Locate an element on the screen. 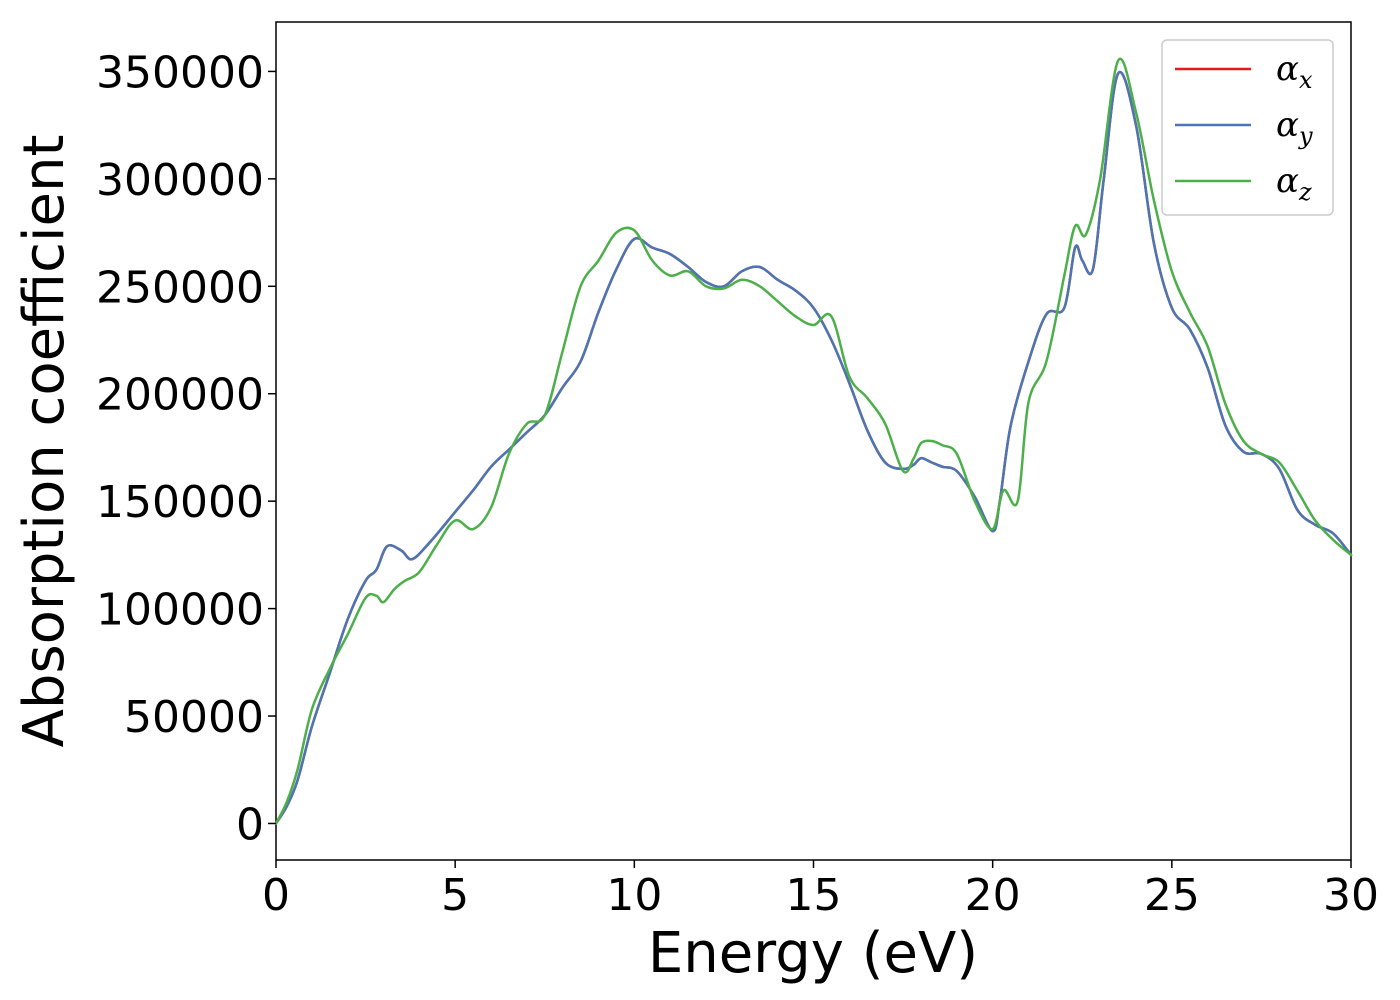 The image size is (1400, 1000). x-tick-label: 5 is located at coordinates (455, 895).